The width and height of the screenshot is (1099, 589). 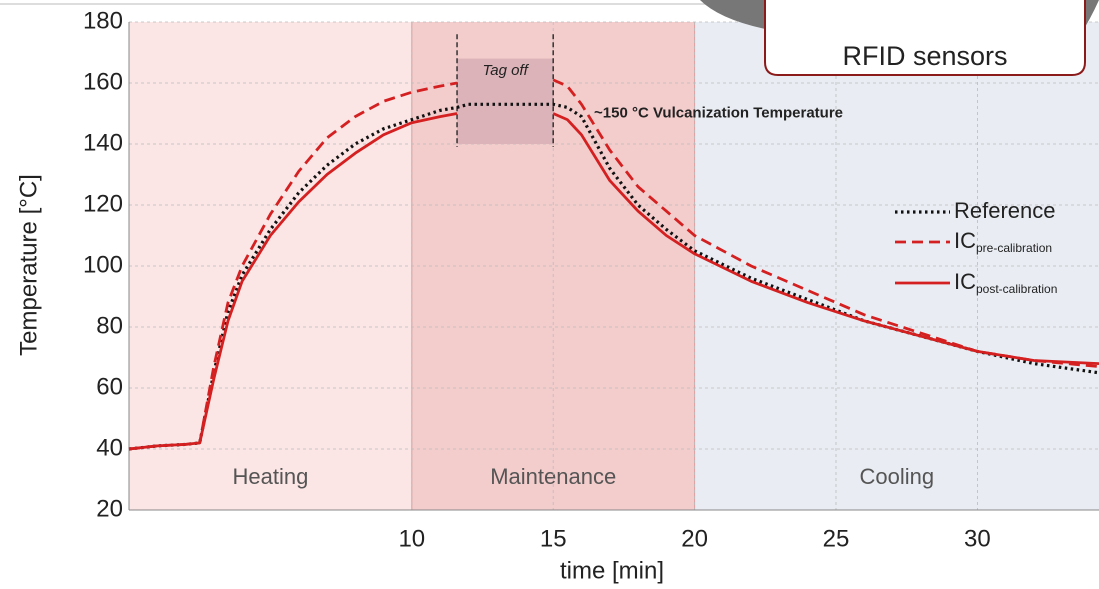 What do you see at coordinates (924, 56) in the screenshot?
I see `callout-label: RFID sensors` at bounding box center [924, 56].